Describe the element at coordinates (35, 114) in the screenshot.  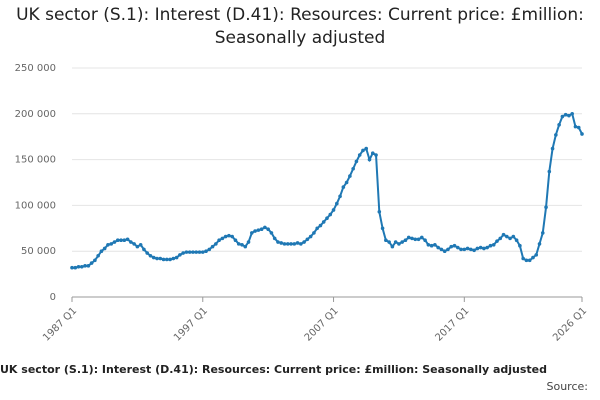
I see `y-tick-label: 200 000` at that location.